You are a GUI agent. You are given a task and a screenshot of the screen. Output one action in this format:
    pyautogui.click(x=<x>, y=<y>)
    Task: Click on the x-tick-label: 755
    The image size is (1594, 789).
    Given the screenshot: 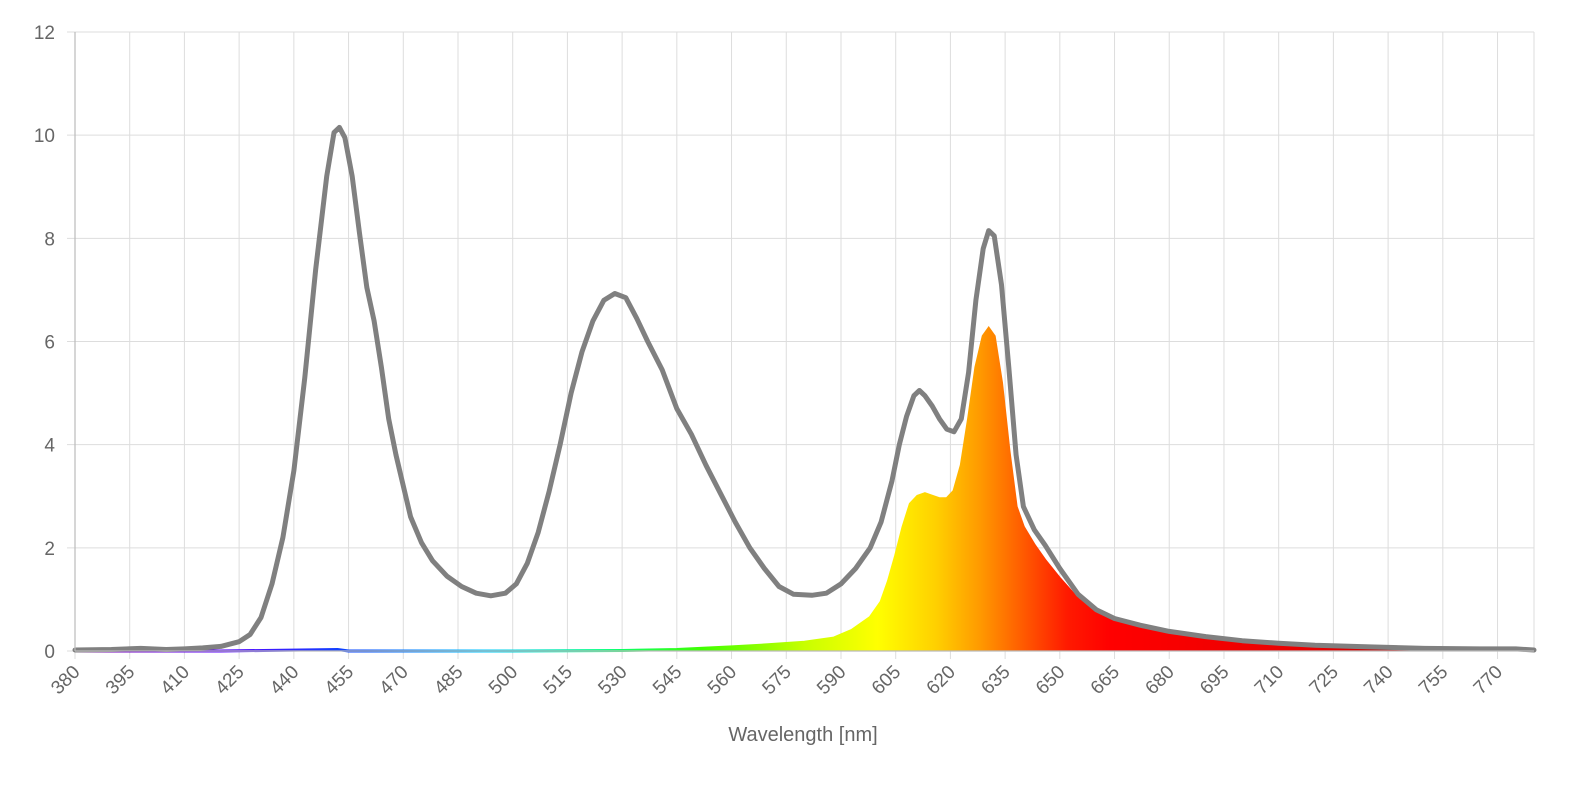 What is the action you would take?
    pyautogui.click(x=1433, y=680)
    